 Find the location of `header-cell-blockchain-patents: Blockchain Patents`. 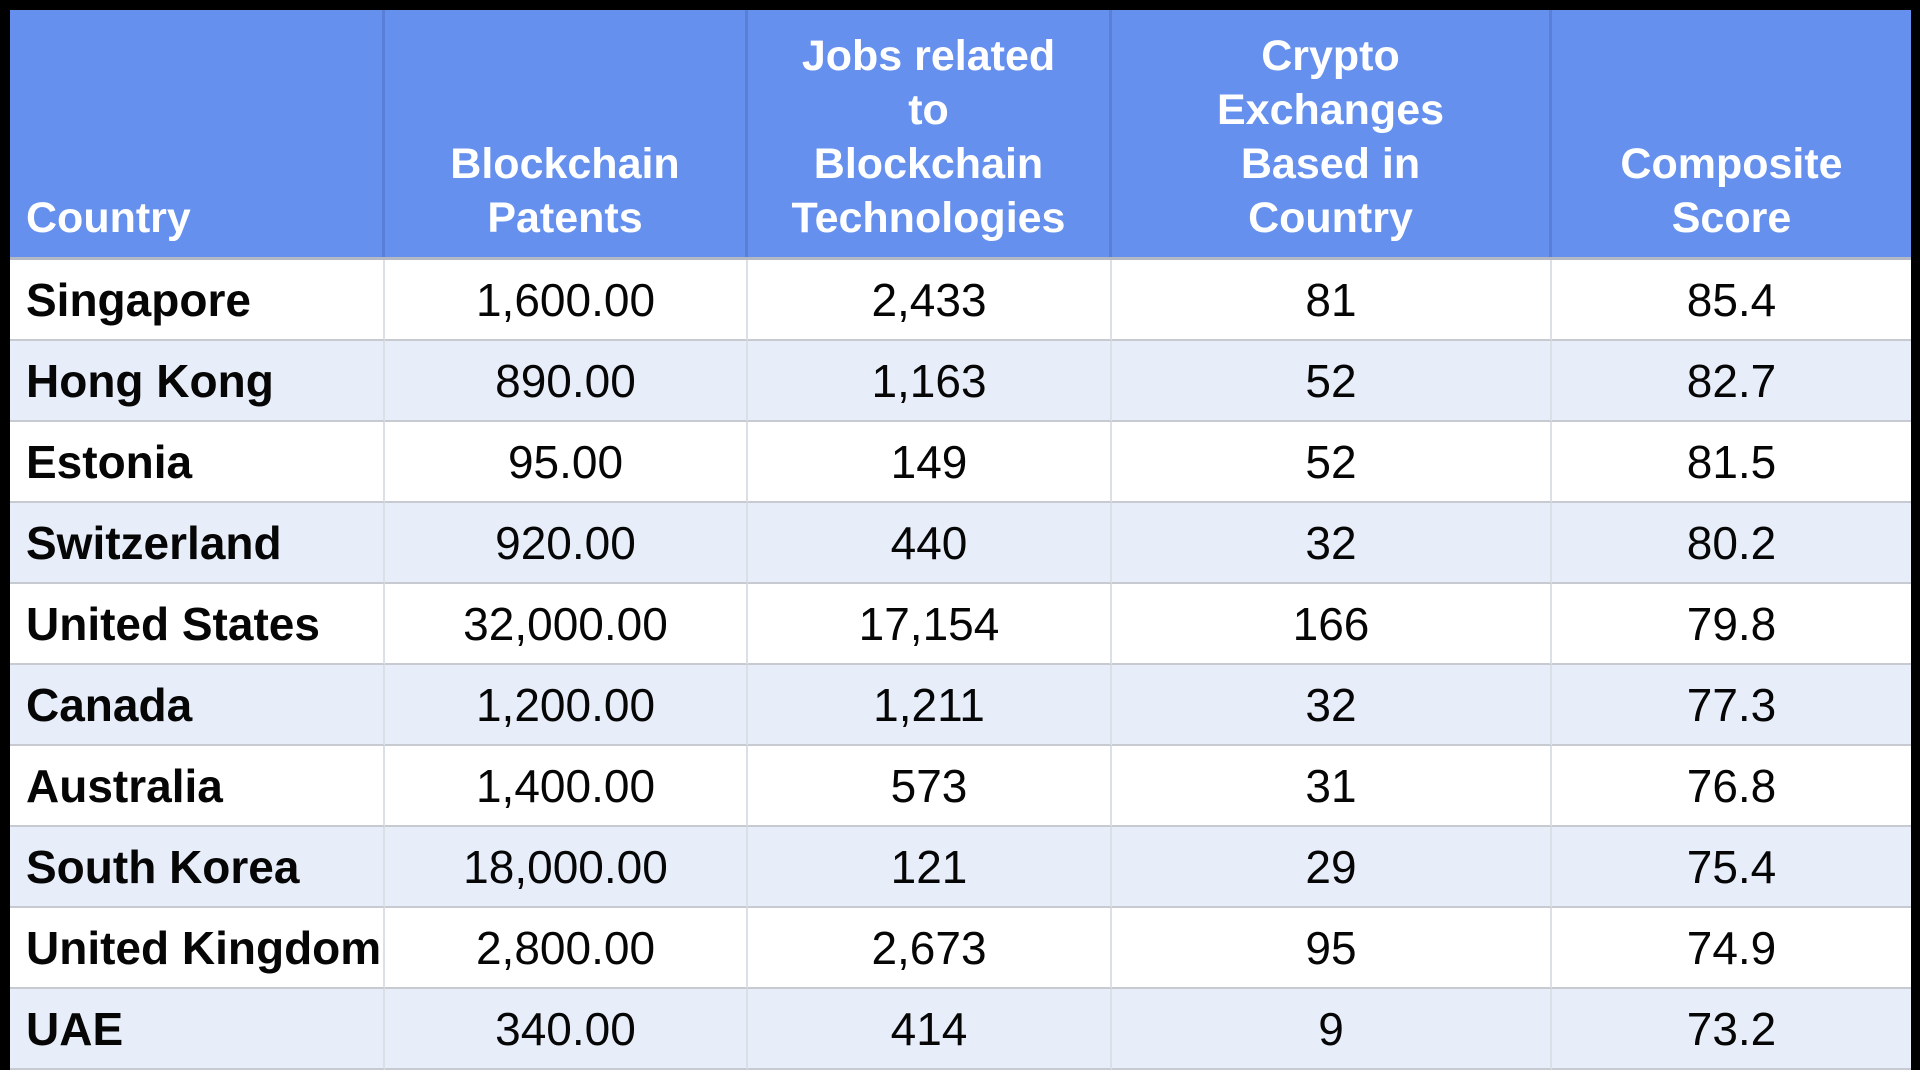

header-cell-blockchain-patents: Blockchain Patents is located at coordinates (566, 133).